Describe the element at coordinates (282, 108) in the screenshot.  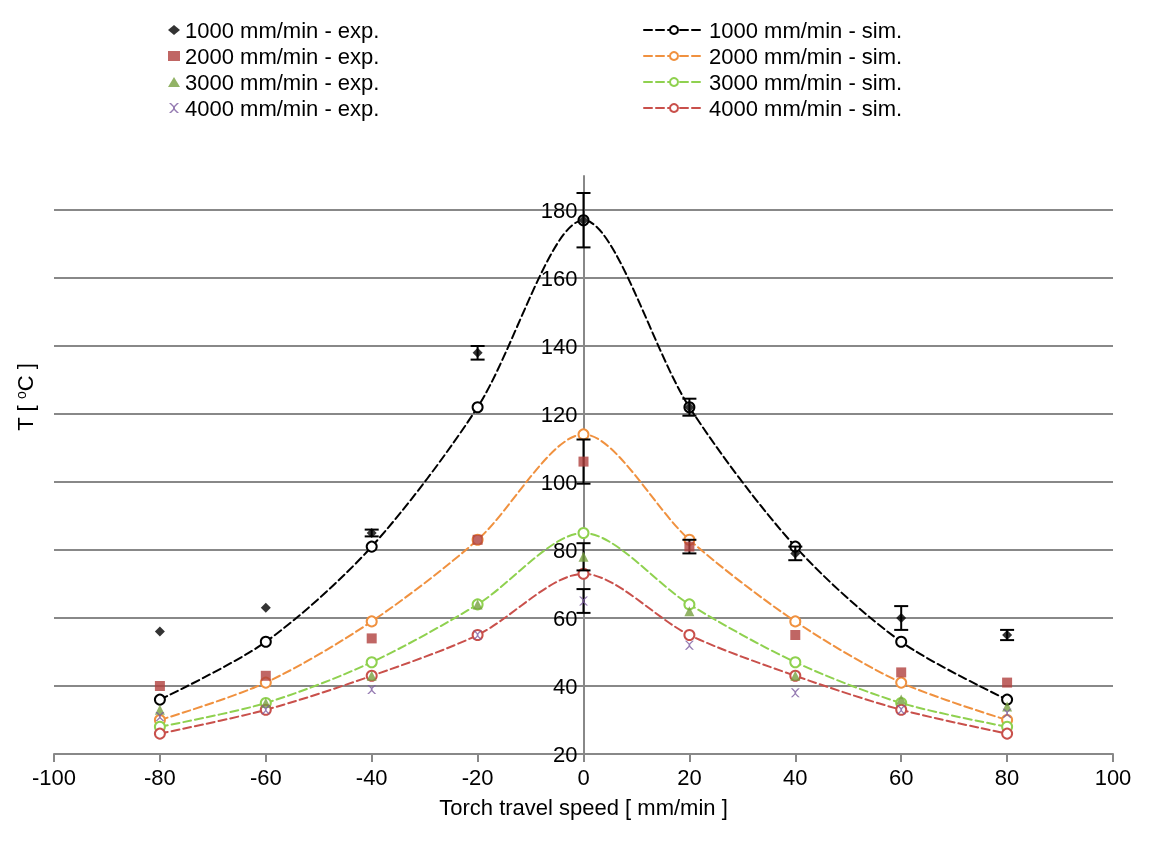
I see `legend-label: 4000 mm/min - exp.` at that location.